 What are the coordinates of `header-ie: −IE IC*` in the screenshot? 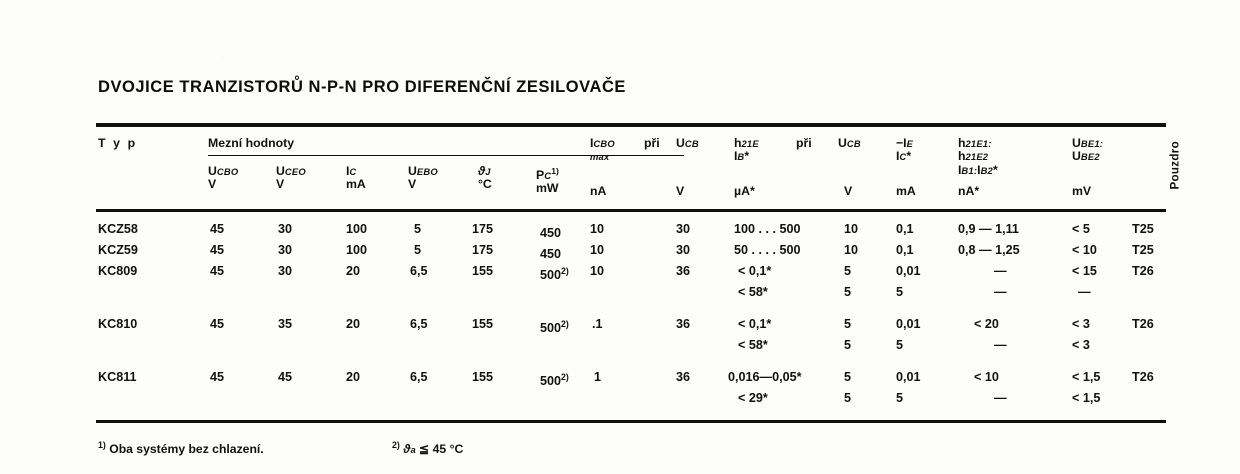 It's located at (905, 150).